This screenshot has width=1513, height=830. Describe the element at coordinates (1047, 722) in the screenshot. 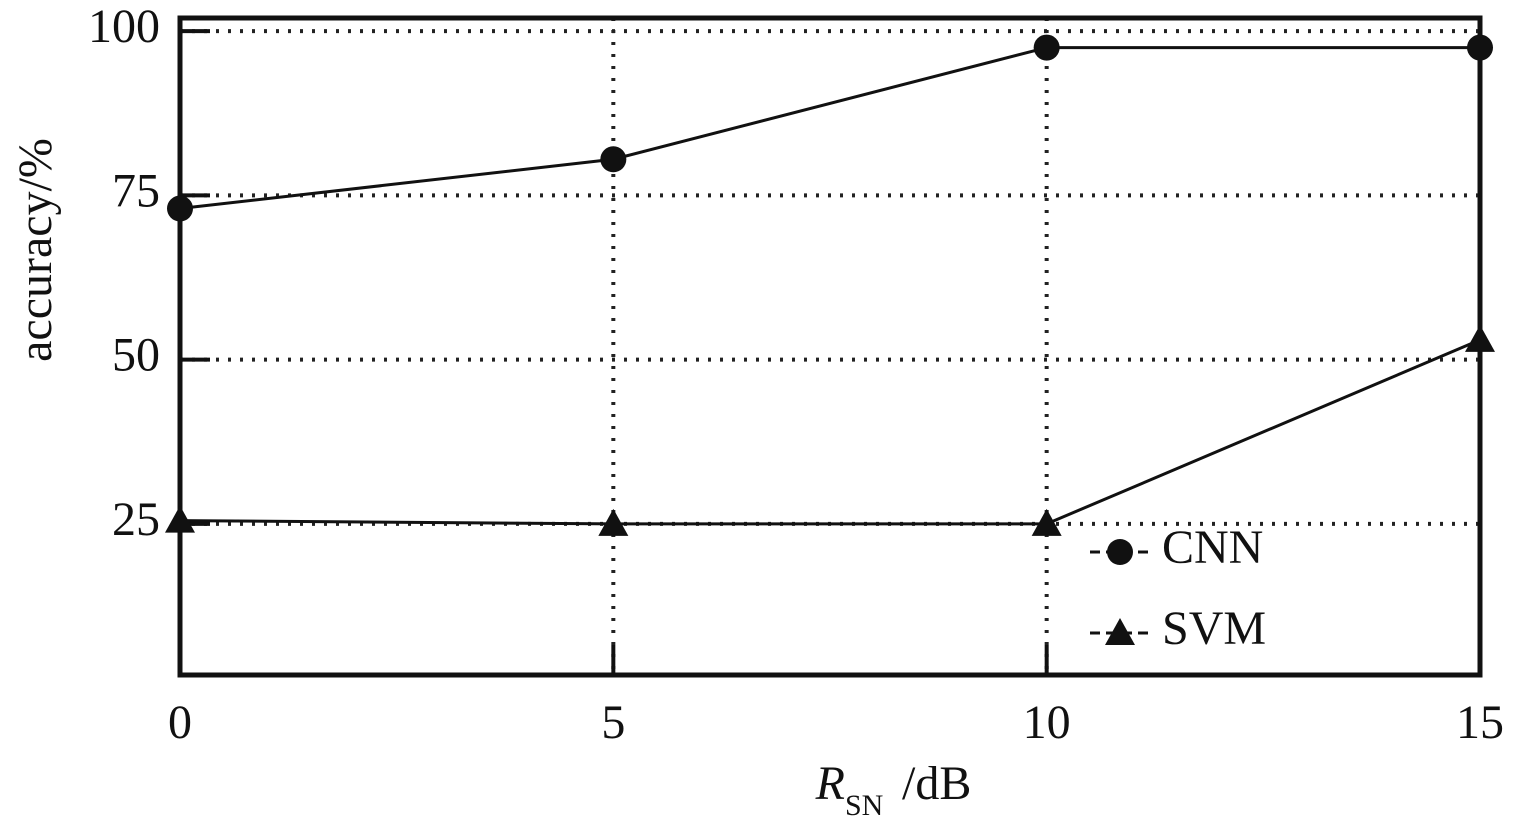

I see `x-tick-label: 10` at that location.